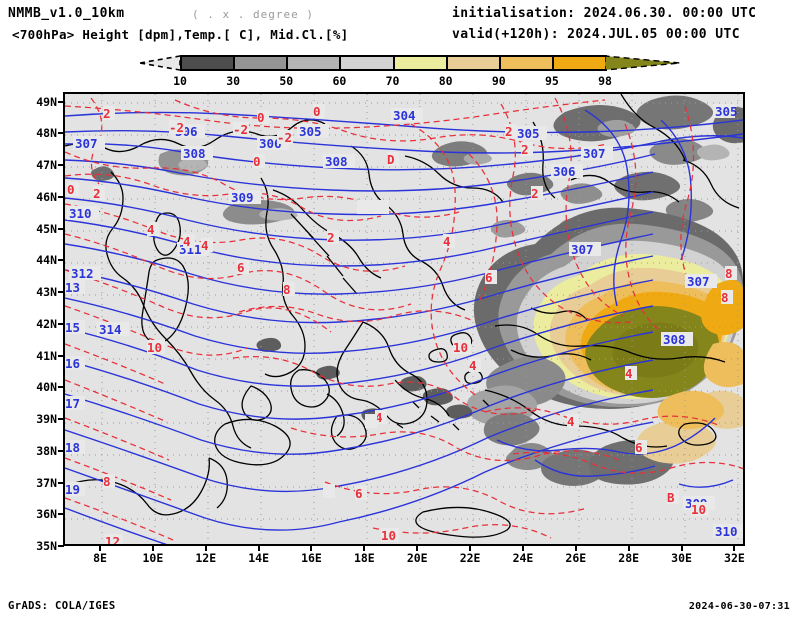 The image size is (800, 618). I want to click on lon-tick-12E, so click(205, 548).